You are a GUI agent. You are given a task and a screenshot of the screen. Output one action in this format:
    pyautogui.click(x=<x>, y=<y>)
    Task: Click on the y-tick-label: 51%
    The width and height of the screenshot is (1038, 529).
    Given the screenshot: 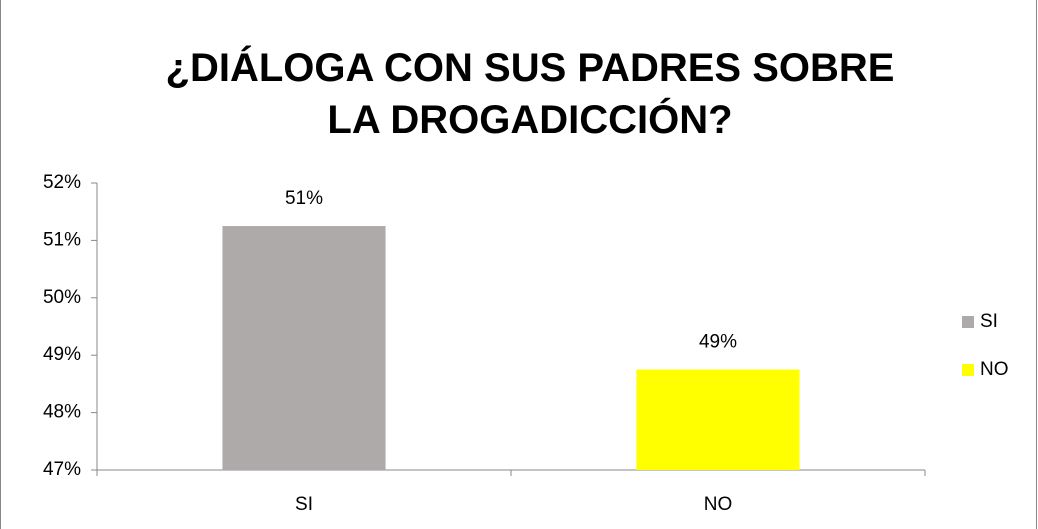 What is the action you would take?
    pyautogui.click(x=62, y=239)
    